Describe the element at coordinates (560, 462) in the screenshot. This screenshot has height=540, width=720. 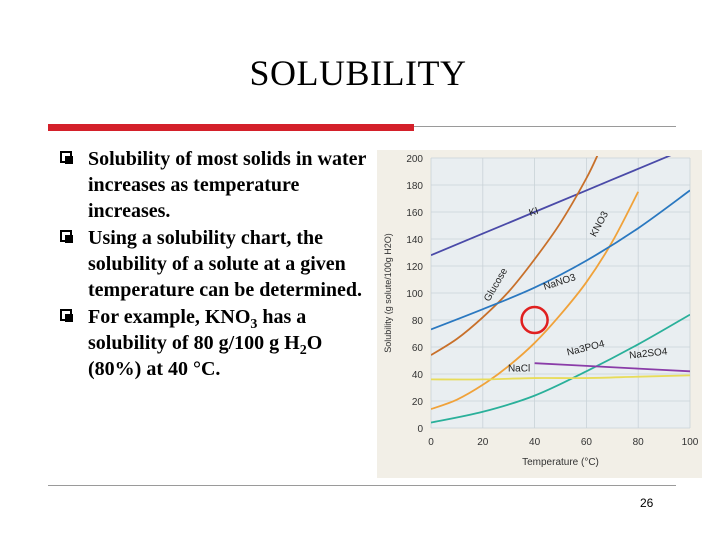
I see `x-axis-label: Temperature (°C)` at that location.